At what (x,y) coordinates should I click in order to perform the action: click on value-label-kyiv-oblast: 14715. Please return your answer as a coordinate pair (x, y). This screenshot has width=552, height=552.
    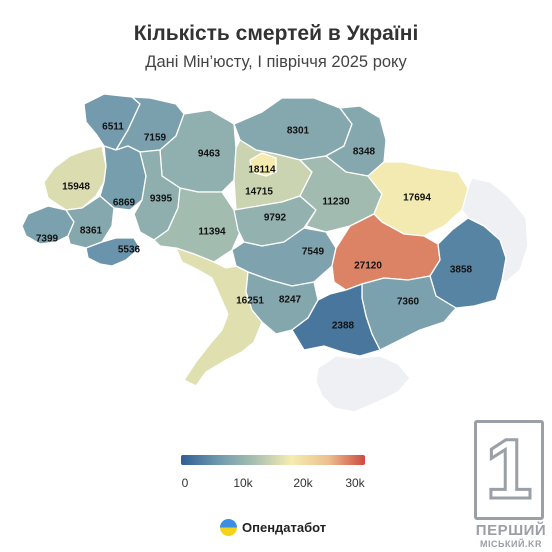
    Looking at the image, I should click on (259, 192).